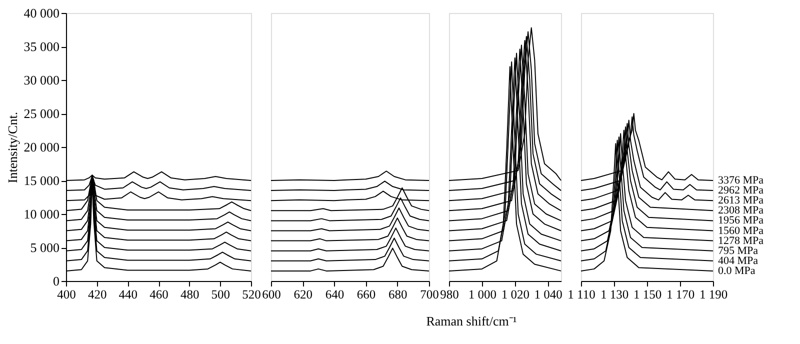  Describe the element at coordinates (741, 190) in the screenshot. I see `series-label: 2962 MPa` at that location.